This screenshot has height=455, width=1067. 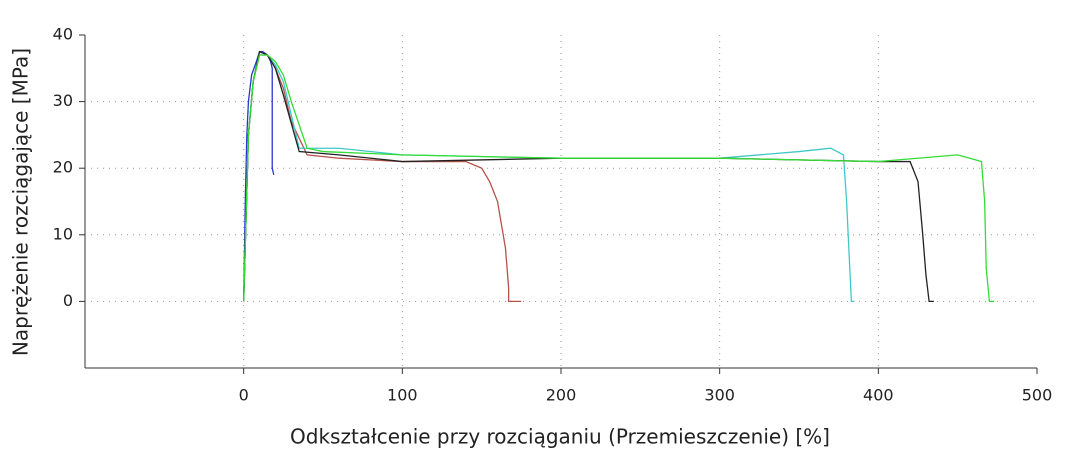 What do you see at coordinates (68, 300) in the screenshot?
I see `y-tick-label: 0` at bounding box center [68, 300].